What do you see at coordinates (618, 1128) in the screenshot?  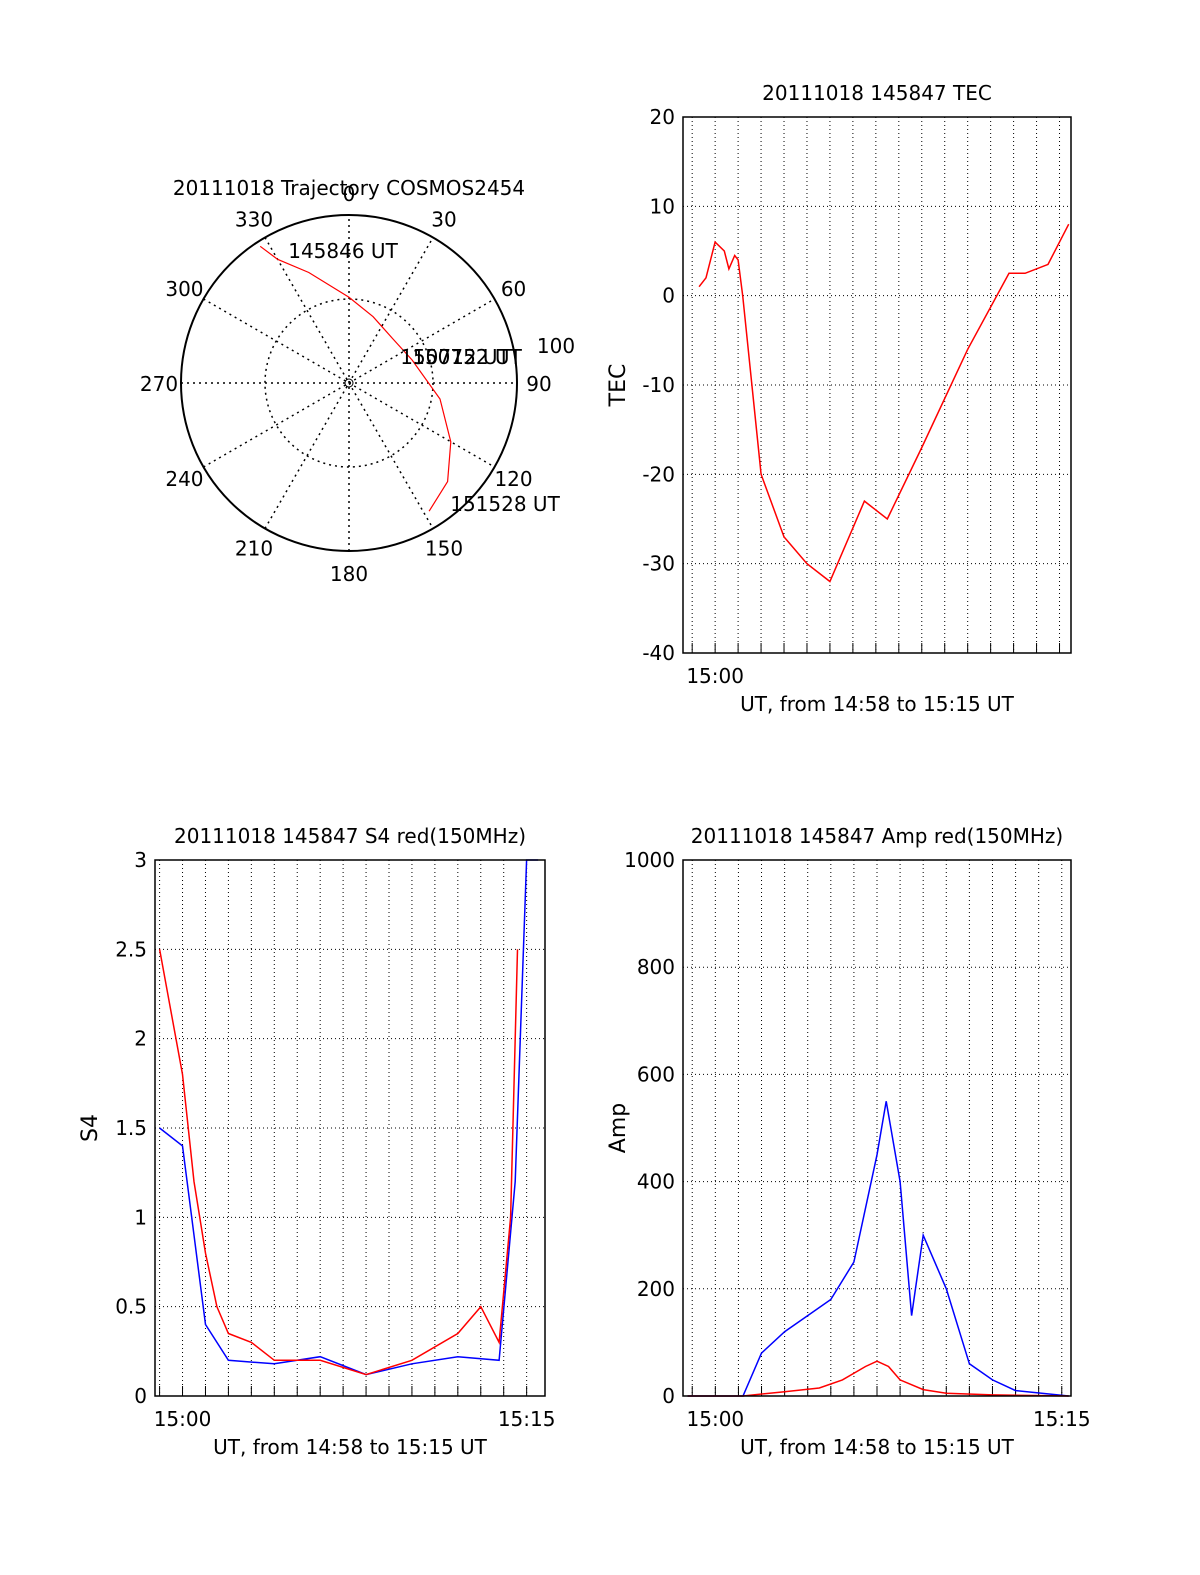 I see `y-axis-label: Amp` at bounding box center [618, 1128].